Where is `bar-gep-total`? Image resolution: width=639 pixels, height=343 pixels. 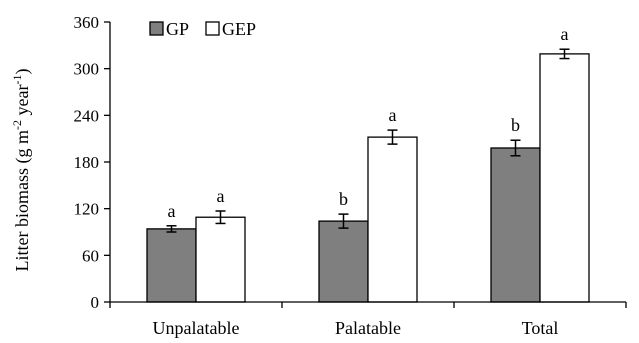 bar-gep-total is located at coordinates (564, 178).